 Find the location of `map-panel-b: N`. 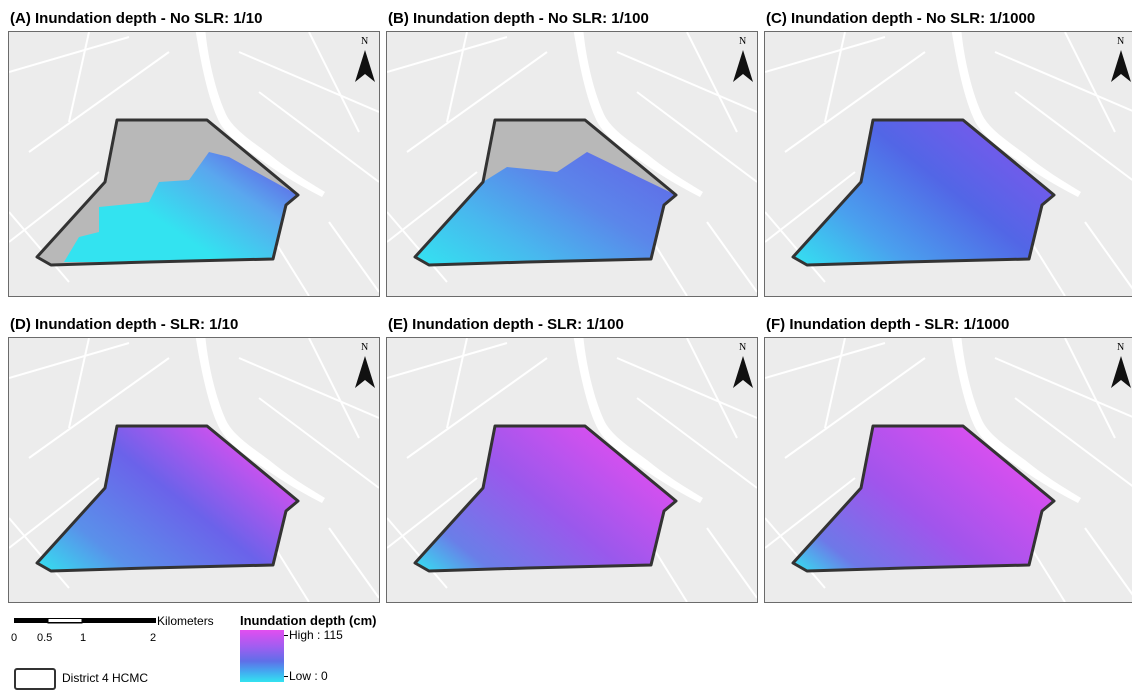

map-panel-b: N is located at coordinates (572, 164).